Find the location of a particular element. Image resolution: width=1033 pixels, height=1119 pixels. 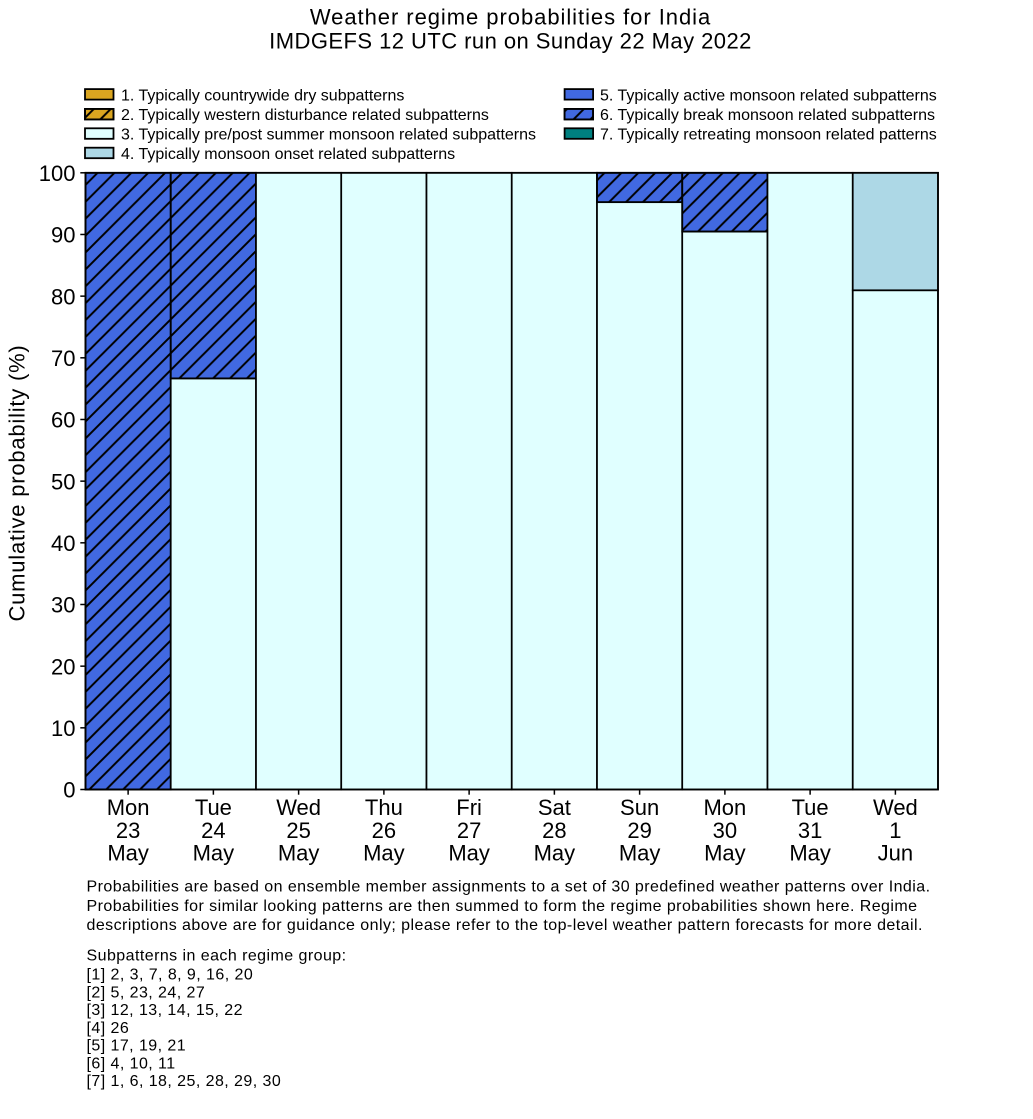

svg-text: 40 is located at coordinates (63, 543).